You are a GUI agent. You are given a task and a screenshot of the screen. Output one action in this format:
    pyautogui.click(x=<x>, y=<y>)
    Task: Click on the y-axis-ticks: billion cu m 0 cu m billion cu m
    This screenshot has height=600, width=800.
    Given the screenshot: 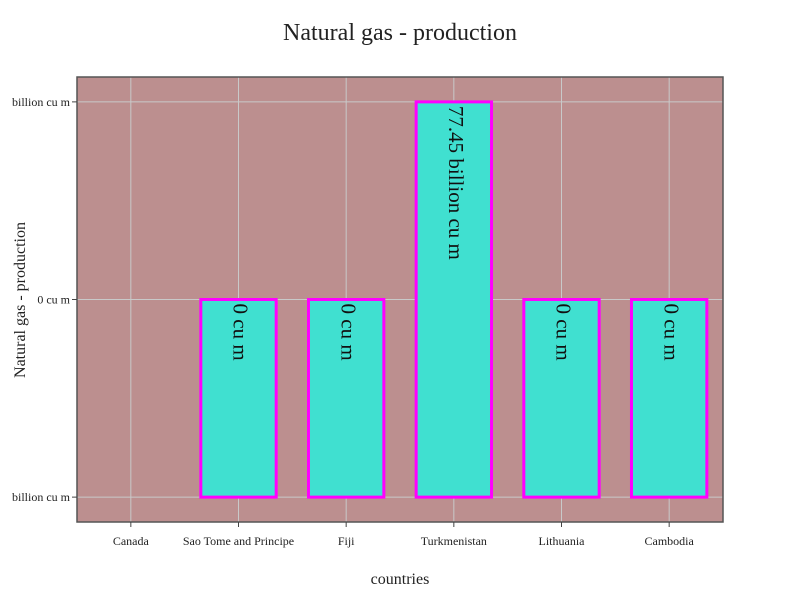 What is the action you would take?
    pyautogui.click(x=44, y=299)
    